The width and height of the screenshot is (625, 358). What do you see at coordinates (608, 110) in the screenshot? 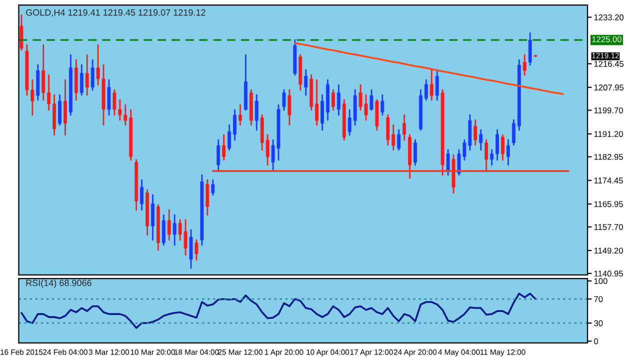
I see `y-tick-label: 1199.70` at bounding box center [608, 110].